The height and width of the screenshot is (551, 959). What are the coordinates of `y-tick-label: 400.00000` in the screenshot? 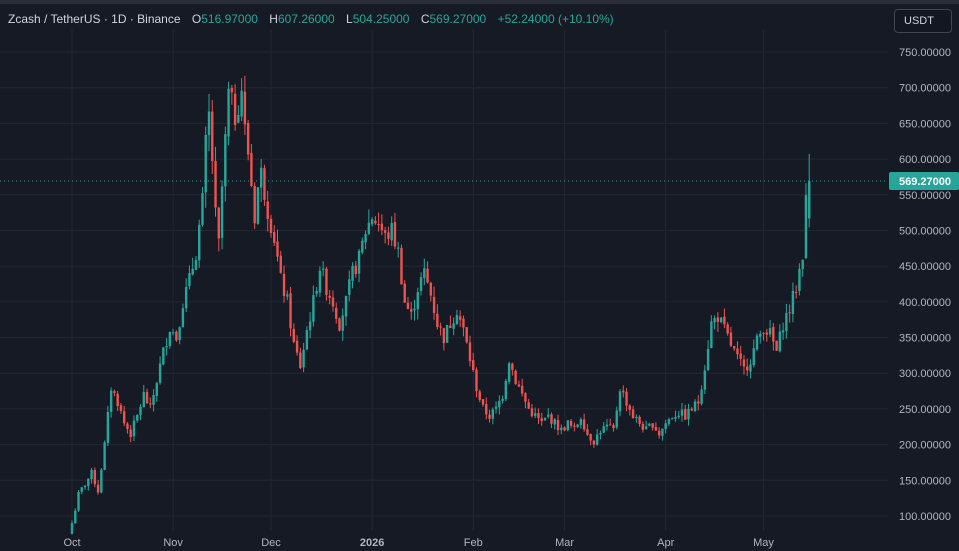 It's located at (925, 303).